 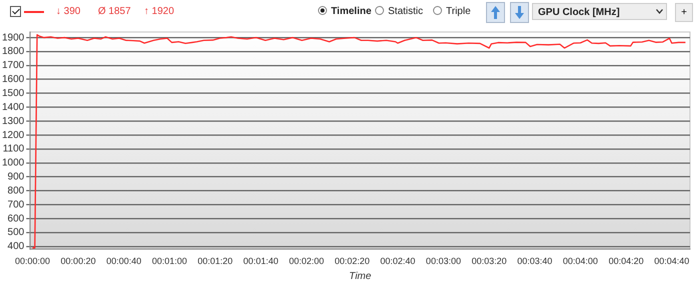 What do you see at coordinates (599, 11) in the screenshot?
I see `text: GPU Clock [MHz]` at bounding box center [599, 11].